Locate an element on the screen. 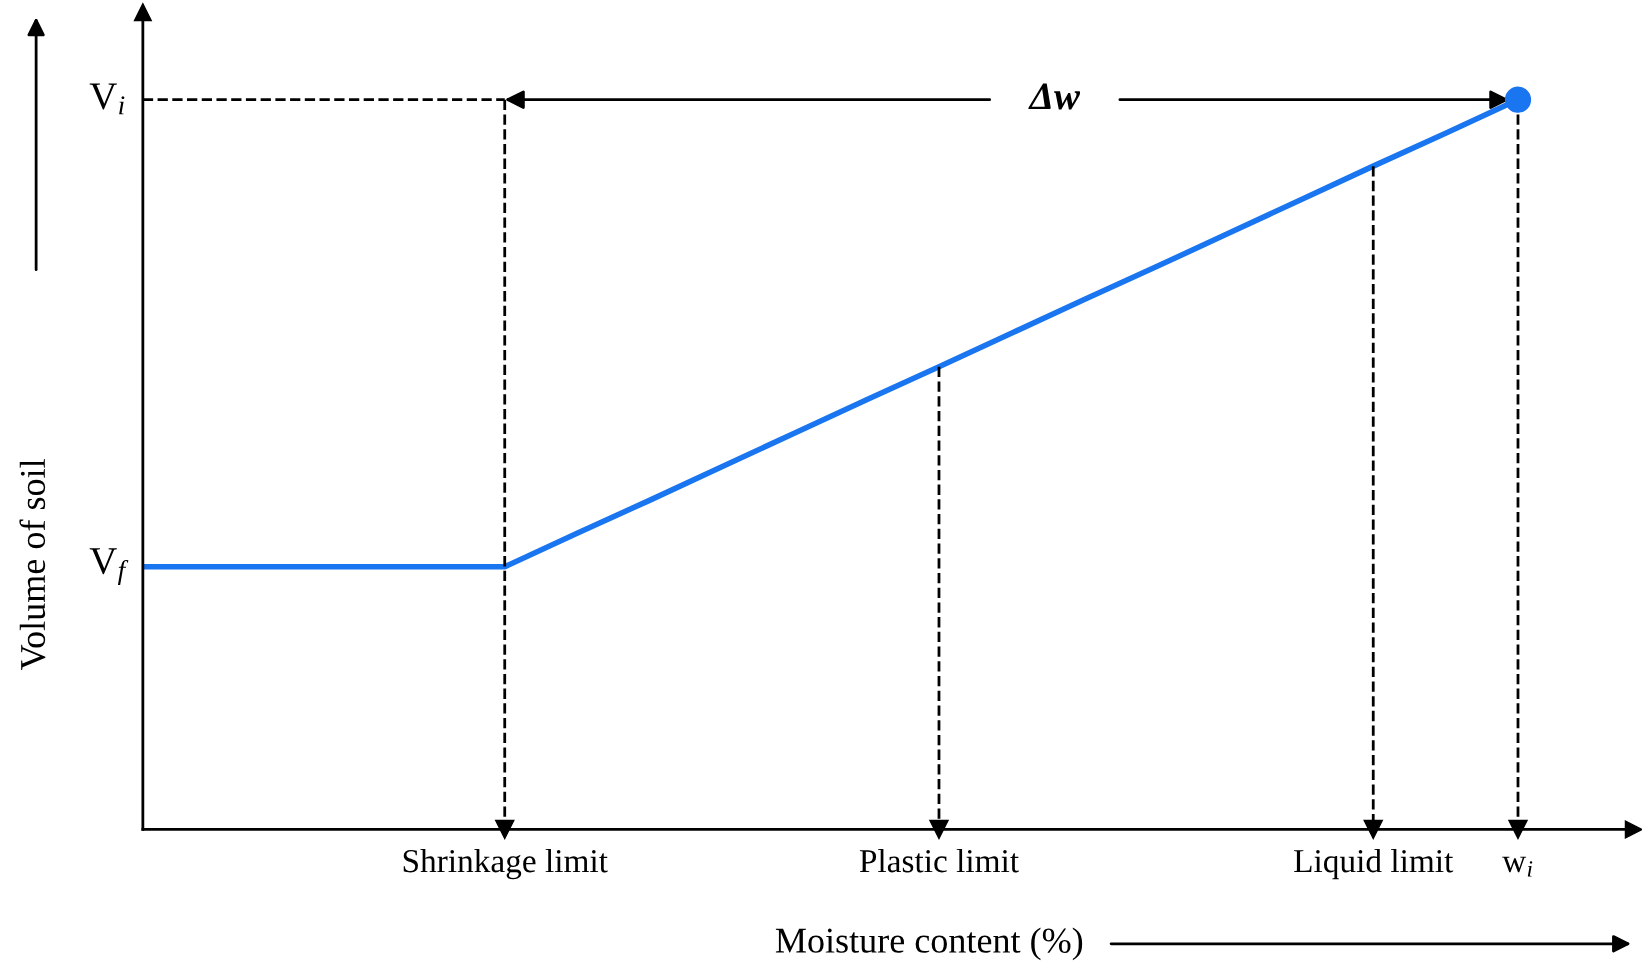 The height and width of the screenshot is (973, 1642). y-axis-title: Volume of soil is located at coordinates (32, 564).